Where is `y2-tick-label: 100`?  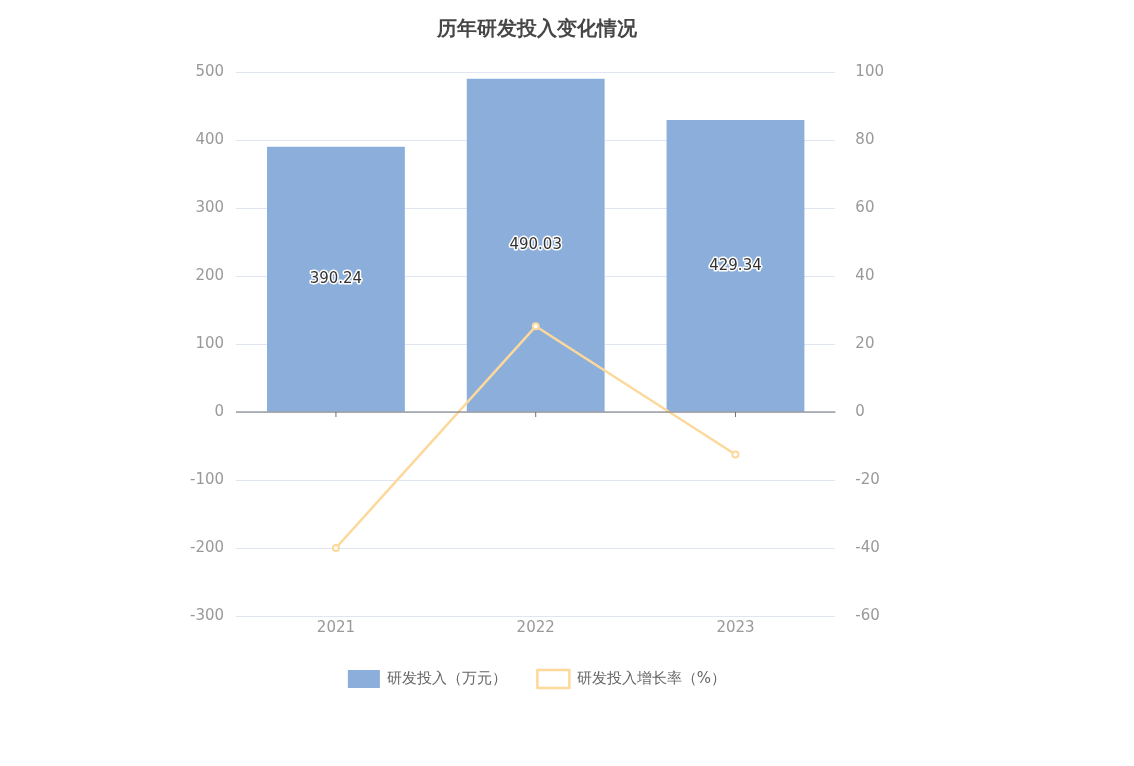
y2-tick-label: 100 is located at coordinates (870, 70).